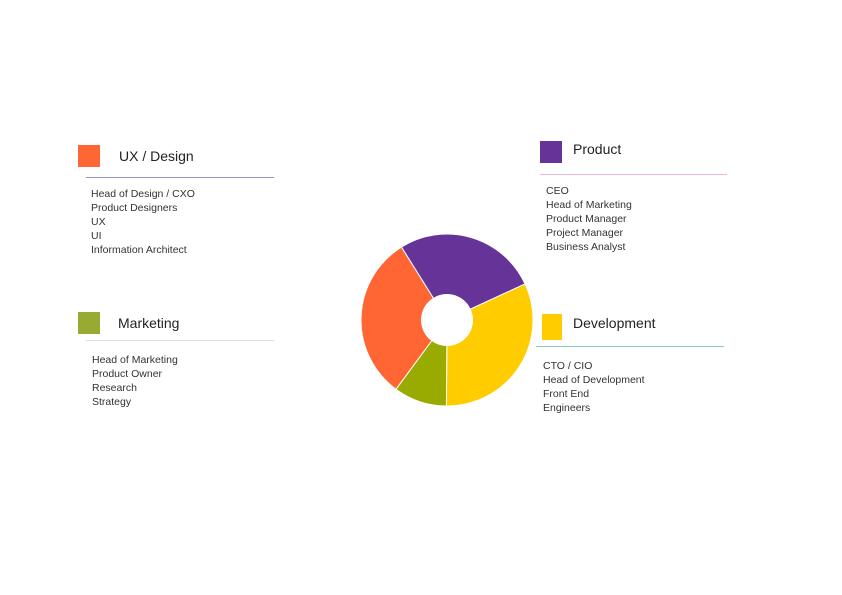  Describe the element at coordinates (156, 156) in the screenshot. I see `ux-design-title: UX / Design` at that location.